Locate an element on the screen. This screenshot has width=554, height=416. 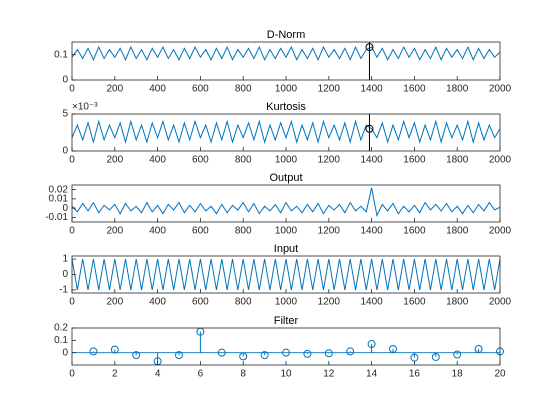
axes-title: D-Norm is located at coordinates (286, 35).